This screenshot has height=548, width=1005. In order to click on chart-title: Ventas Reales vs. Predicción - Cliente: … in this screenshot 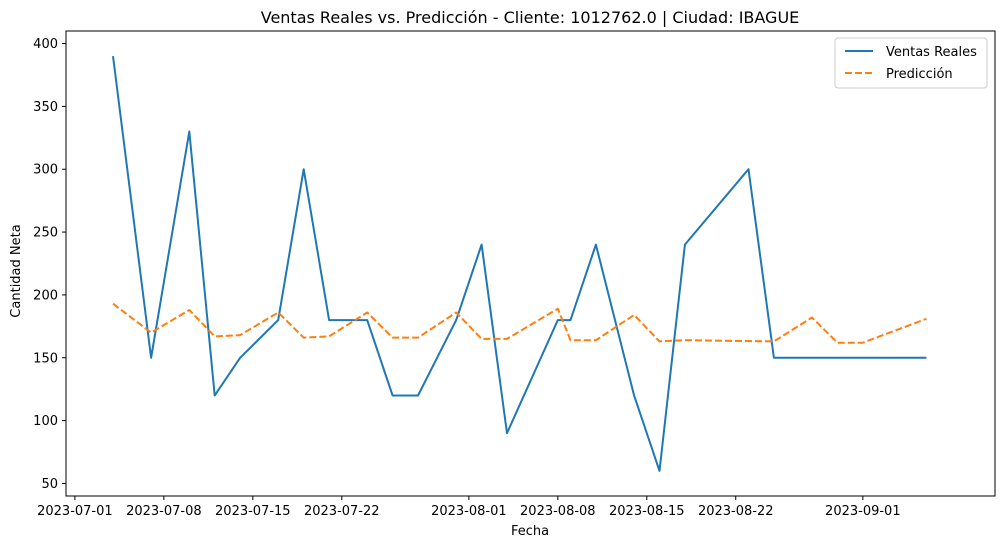, I will do `click(530, 17)`.